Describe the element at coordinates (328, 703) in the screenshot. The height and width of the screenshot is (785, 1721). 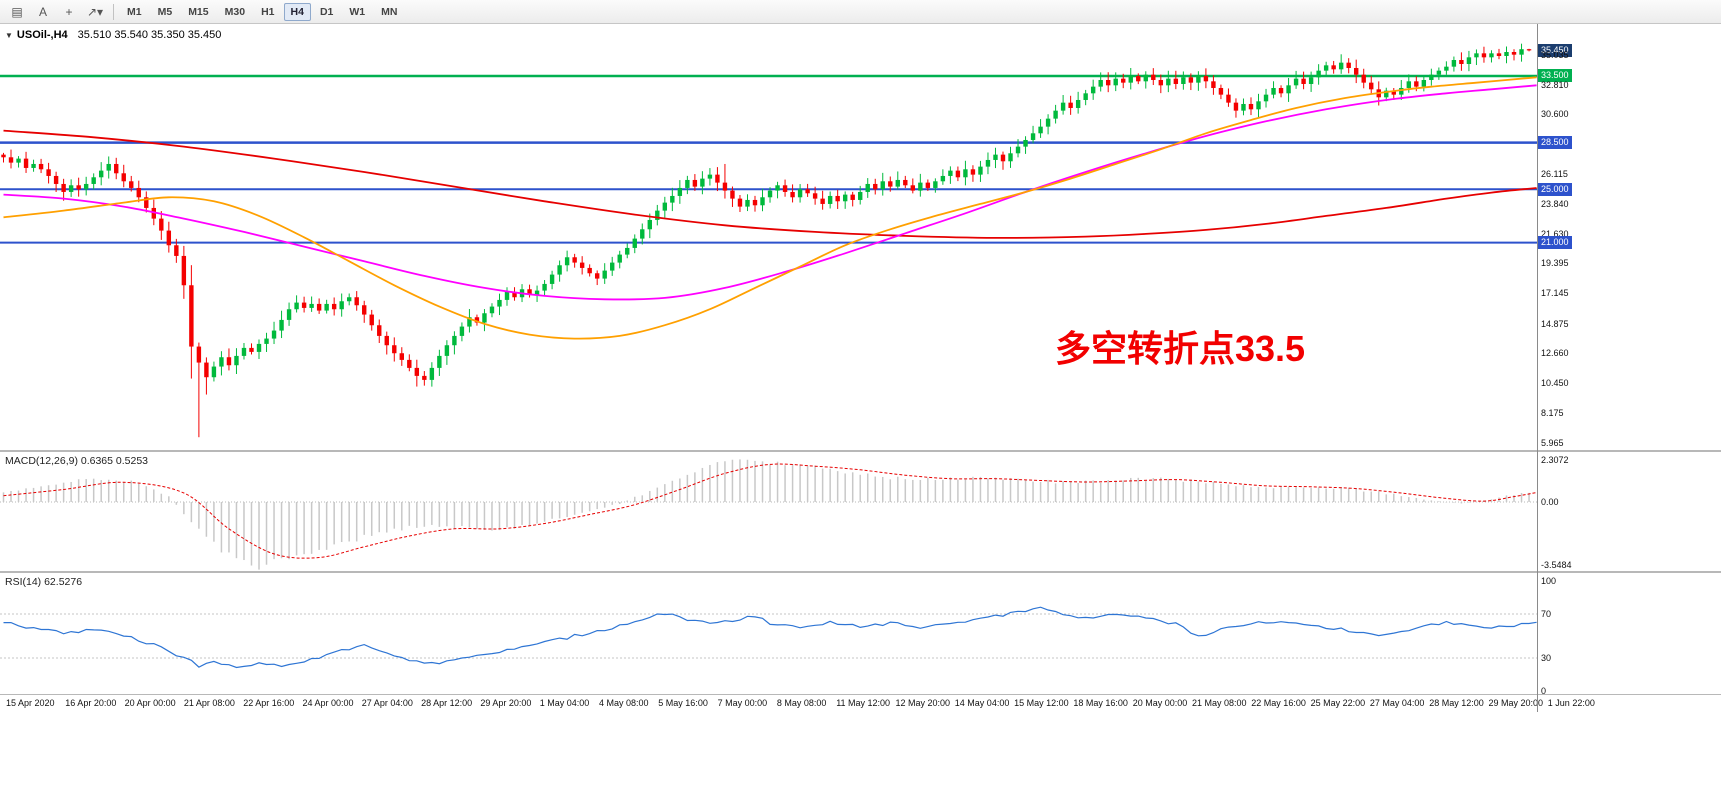
I see `time-axis-label: 24 Apr 00:00` at that location.